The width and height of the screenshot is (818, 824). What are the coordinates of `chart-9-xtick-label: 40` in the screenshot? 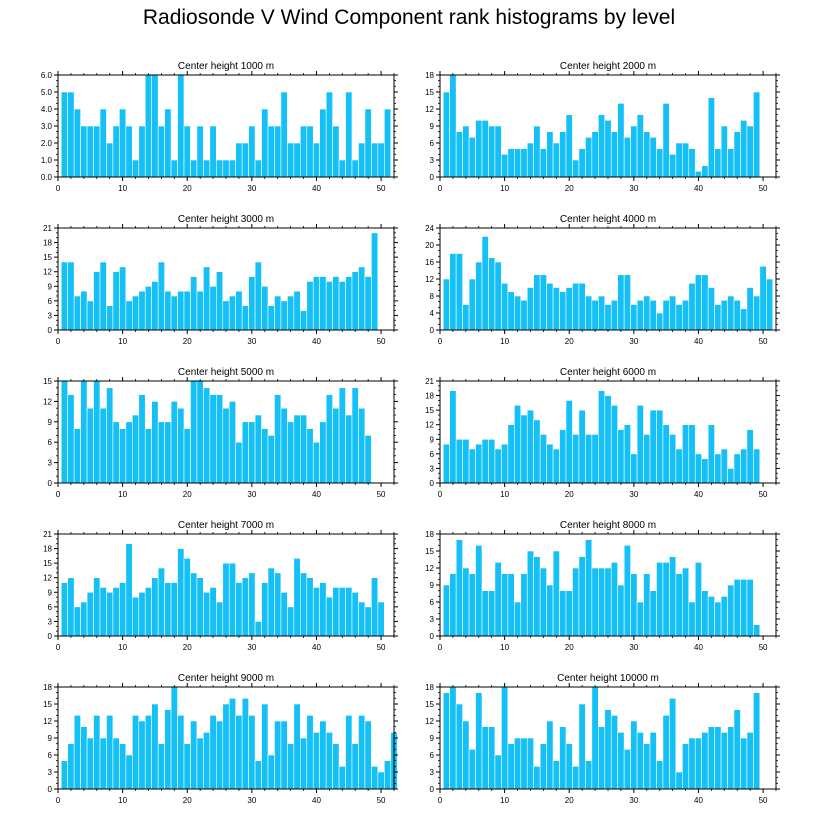 It's located at (698, 800).